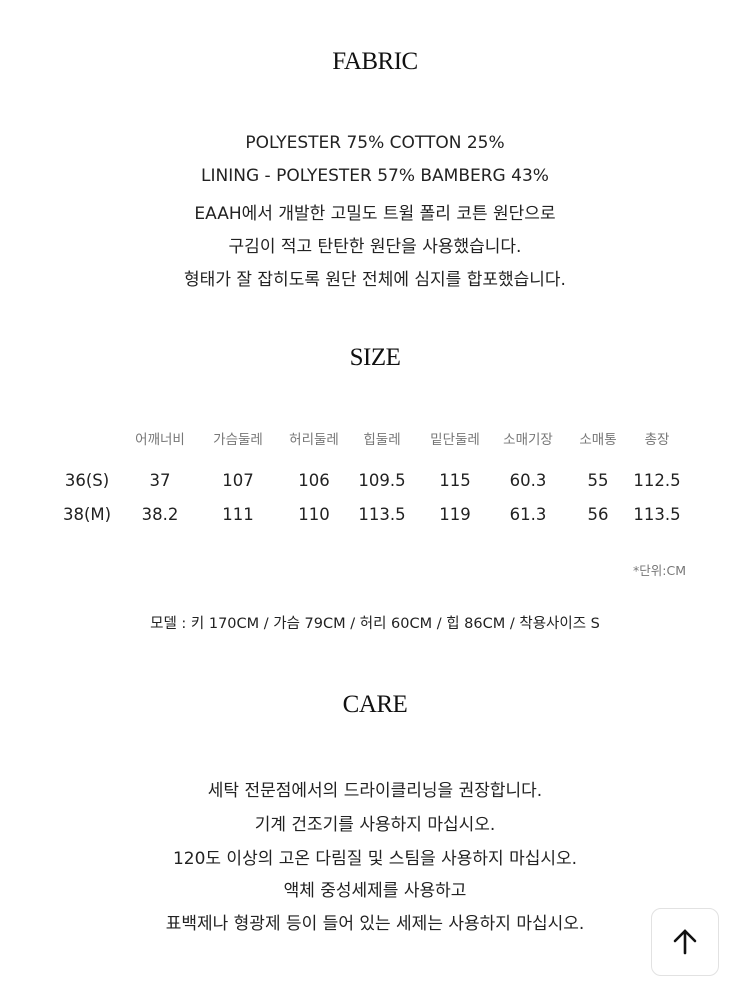  I want to click on table-cell: 60.3, so click(528, 480).